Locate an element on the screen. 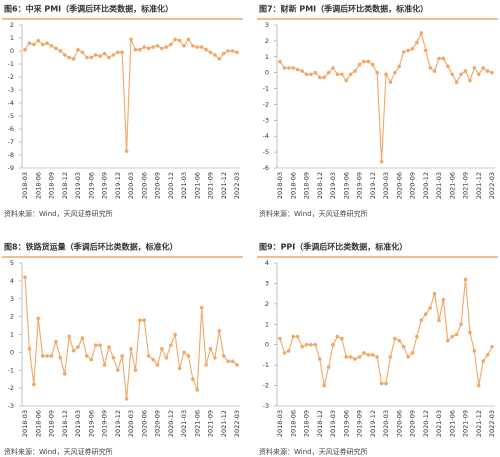 The height and width of the screenshot is (457, 500). chart-title: 图7：财新 PMI（季调后环比类数据，标准化） is located at coordinates (343, 9).